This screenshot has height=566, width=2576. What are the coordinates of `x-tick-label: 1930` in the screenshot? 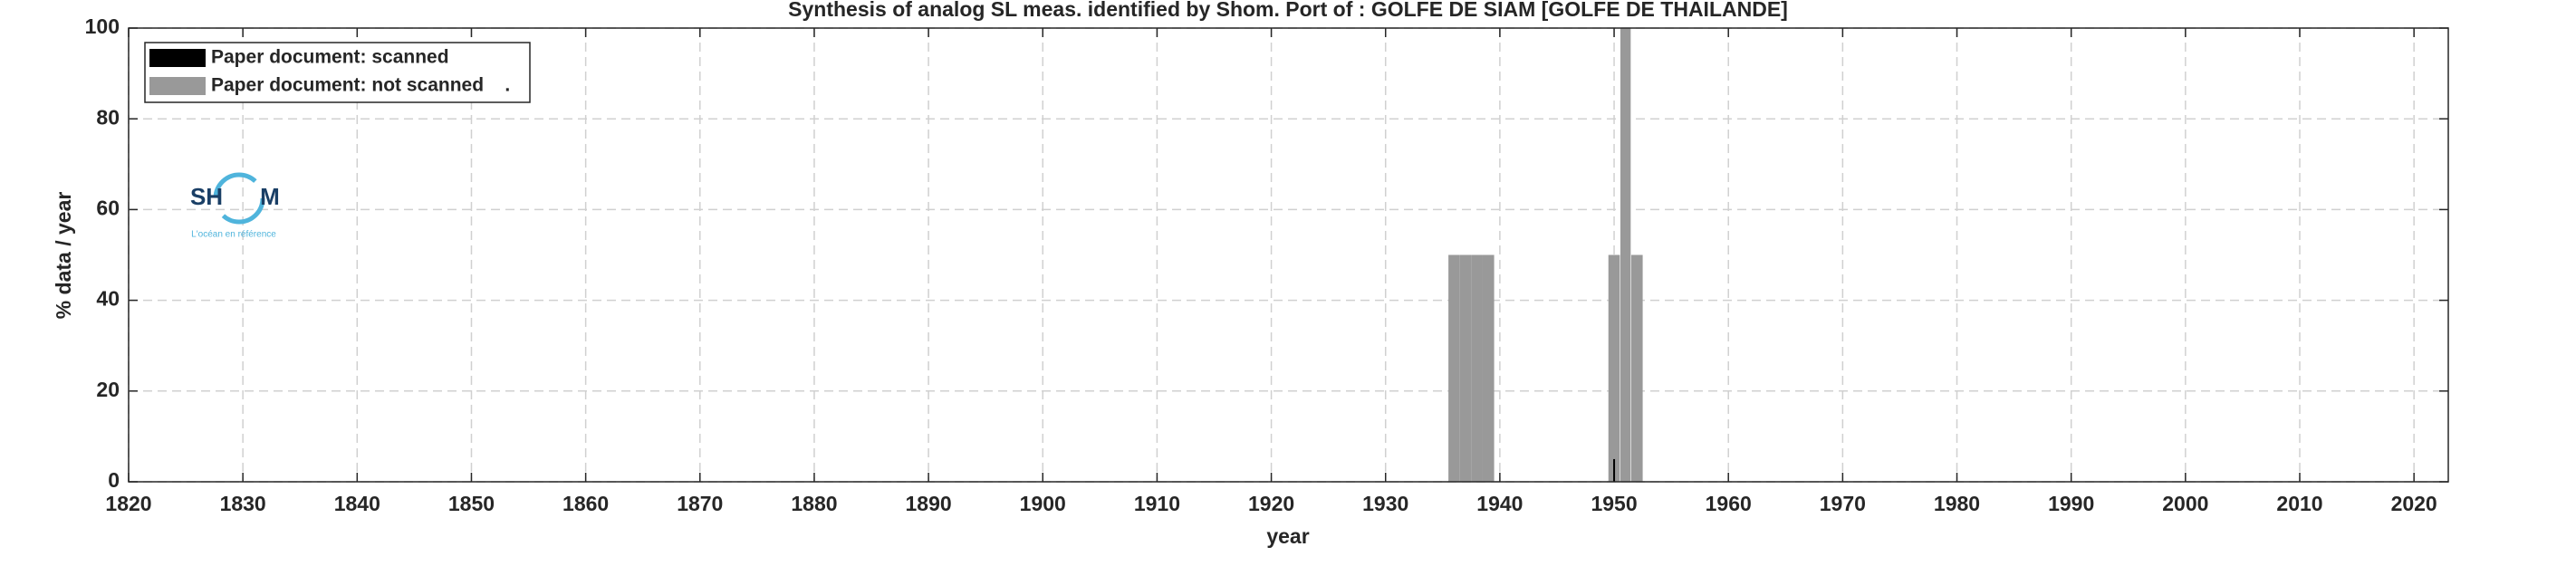 It's located at (1385, 503).